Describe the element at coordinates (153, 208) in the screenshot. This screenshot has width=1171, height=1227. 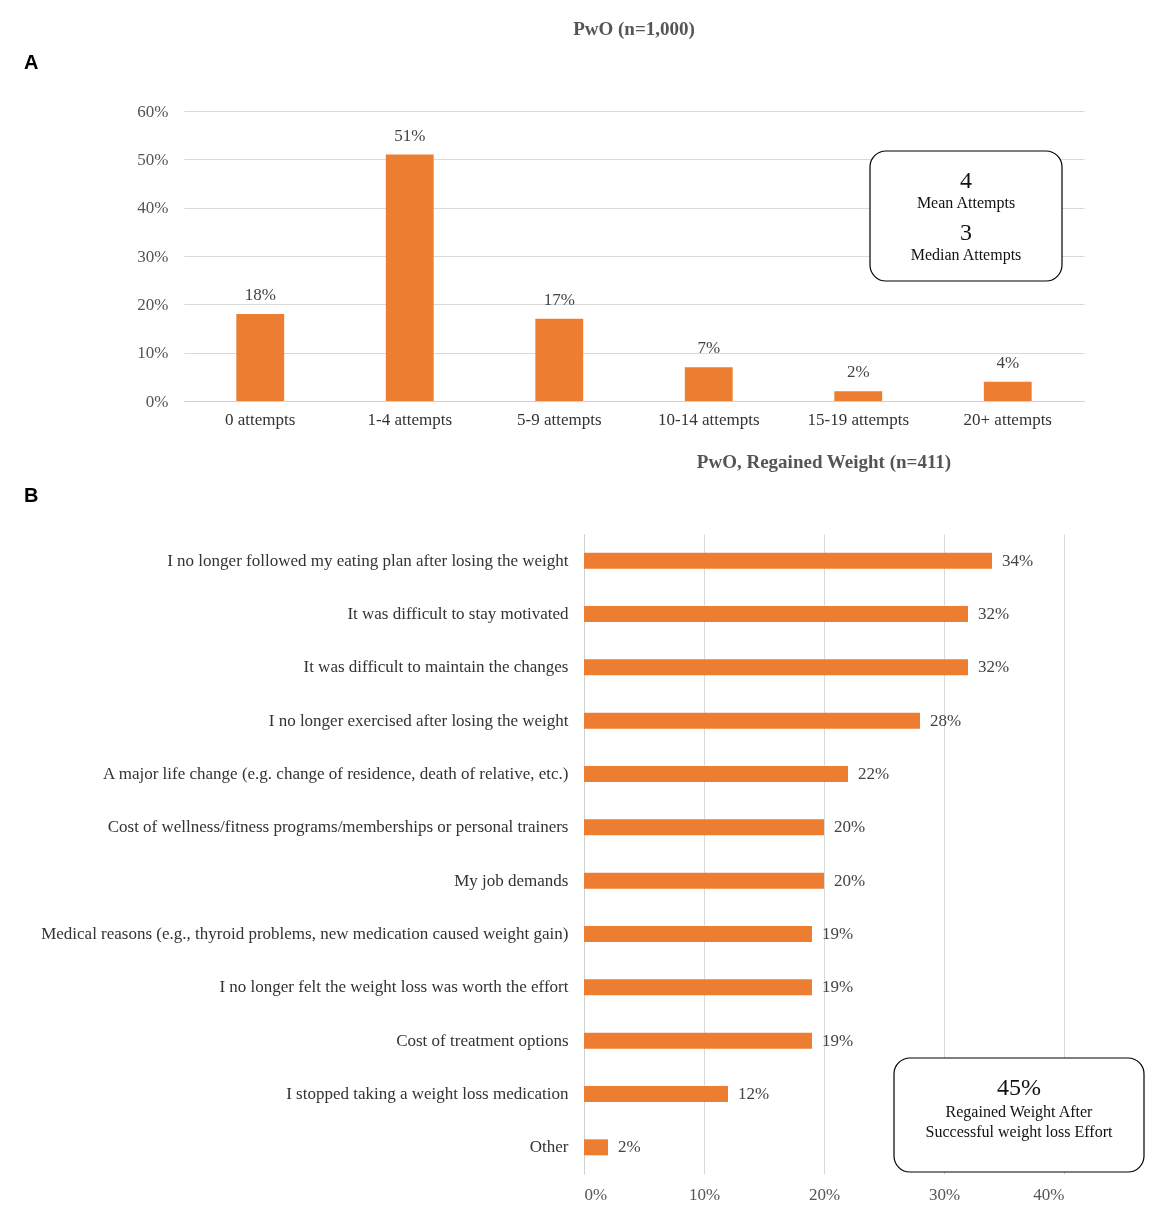
I see `y-tick-label: 40%` at that location.